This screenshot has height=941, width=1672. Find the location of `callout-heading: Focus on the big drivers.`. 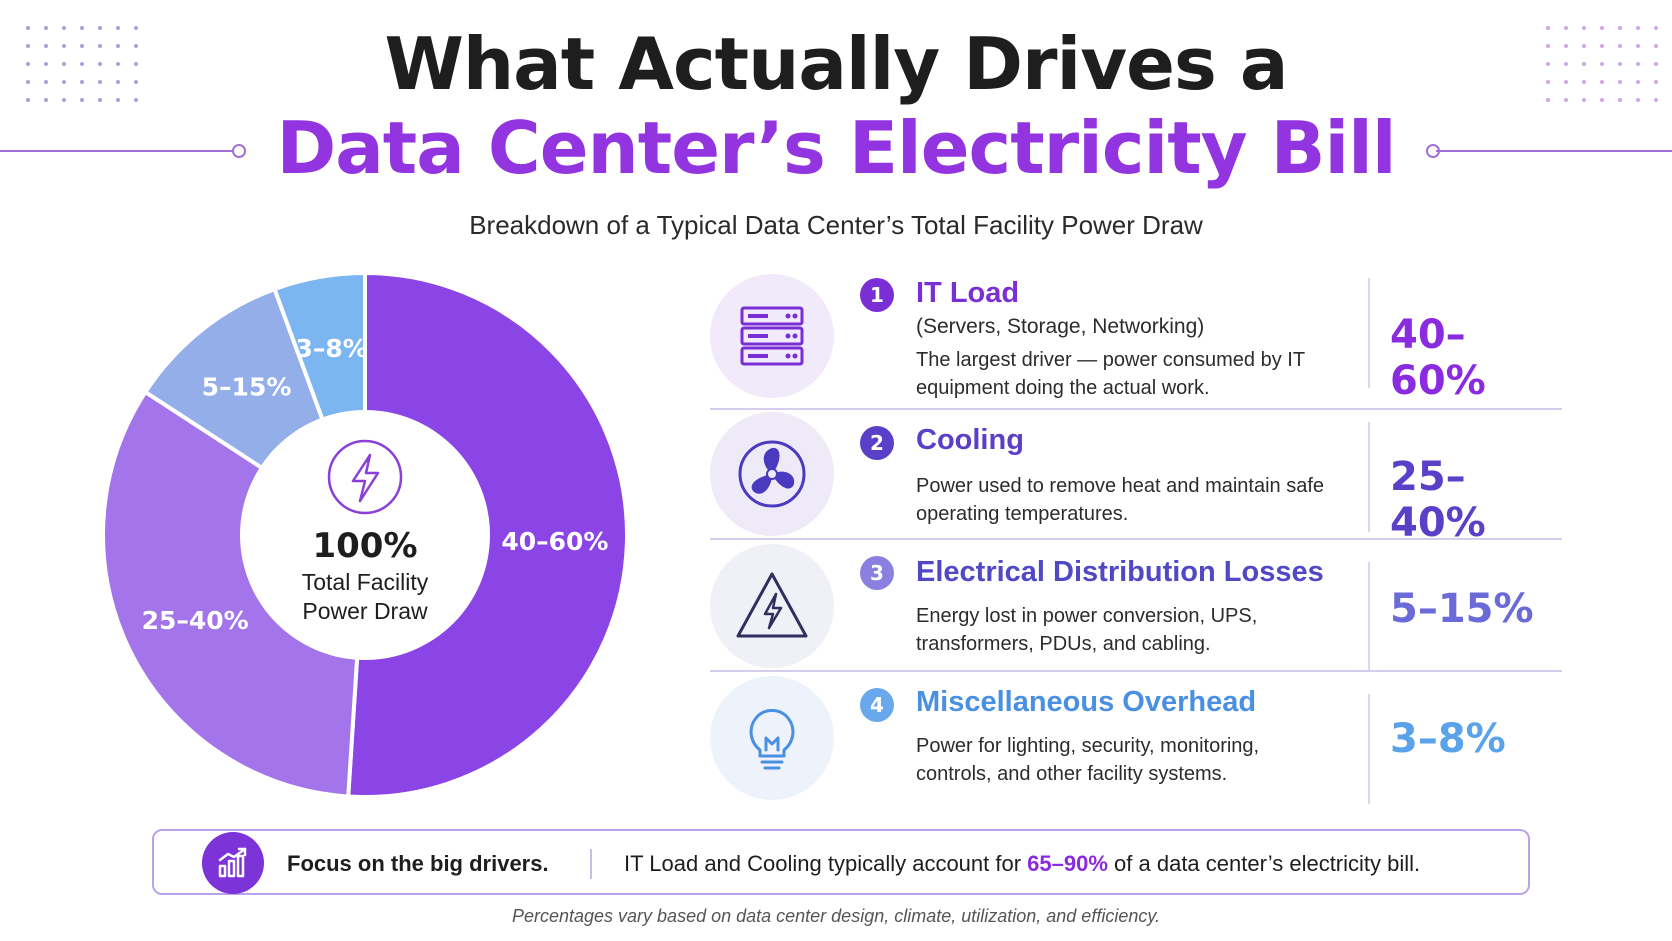

callout-heading: Focus on the big drivers. is located at coordinates (418, 863).